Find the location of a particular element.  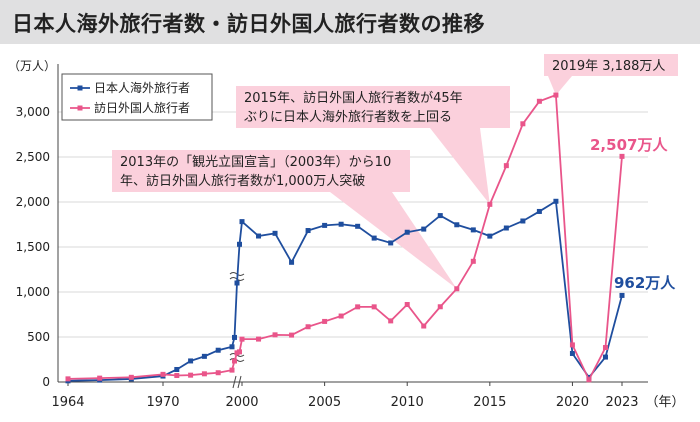

y-tick-label: 1,000 is located at coordinates (33, 292).